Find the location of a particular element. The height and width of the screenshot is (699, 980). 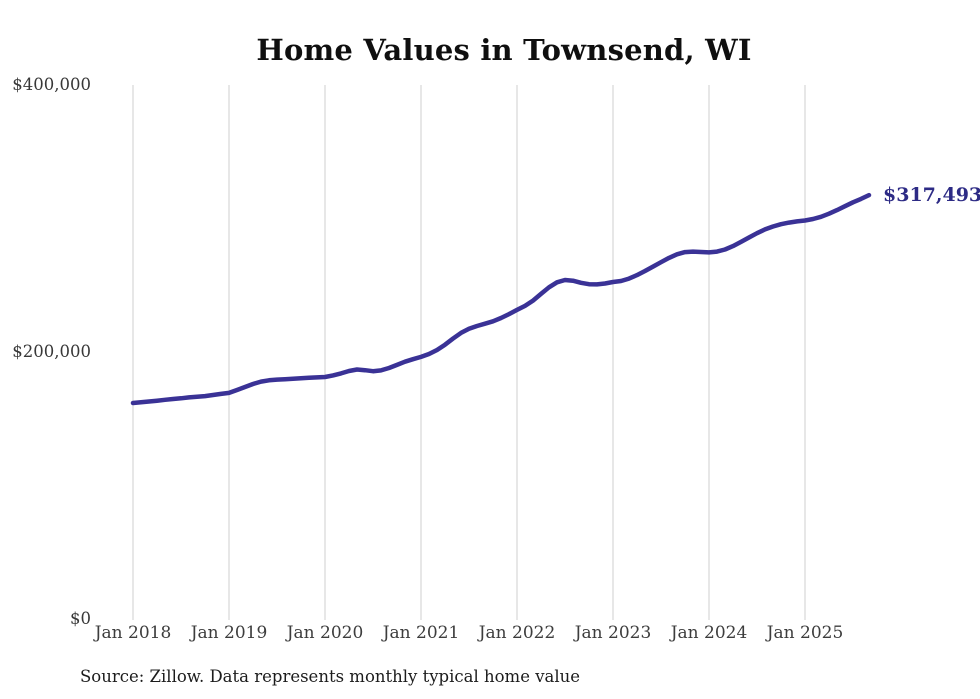

y-axis-tick-label: $0 is located at coordinates (80, 618).